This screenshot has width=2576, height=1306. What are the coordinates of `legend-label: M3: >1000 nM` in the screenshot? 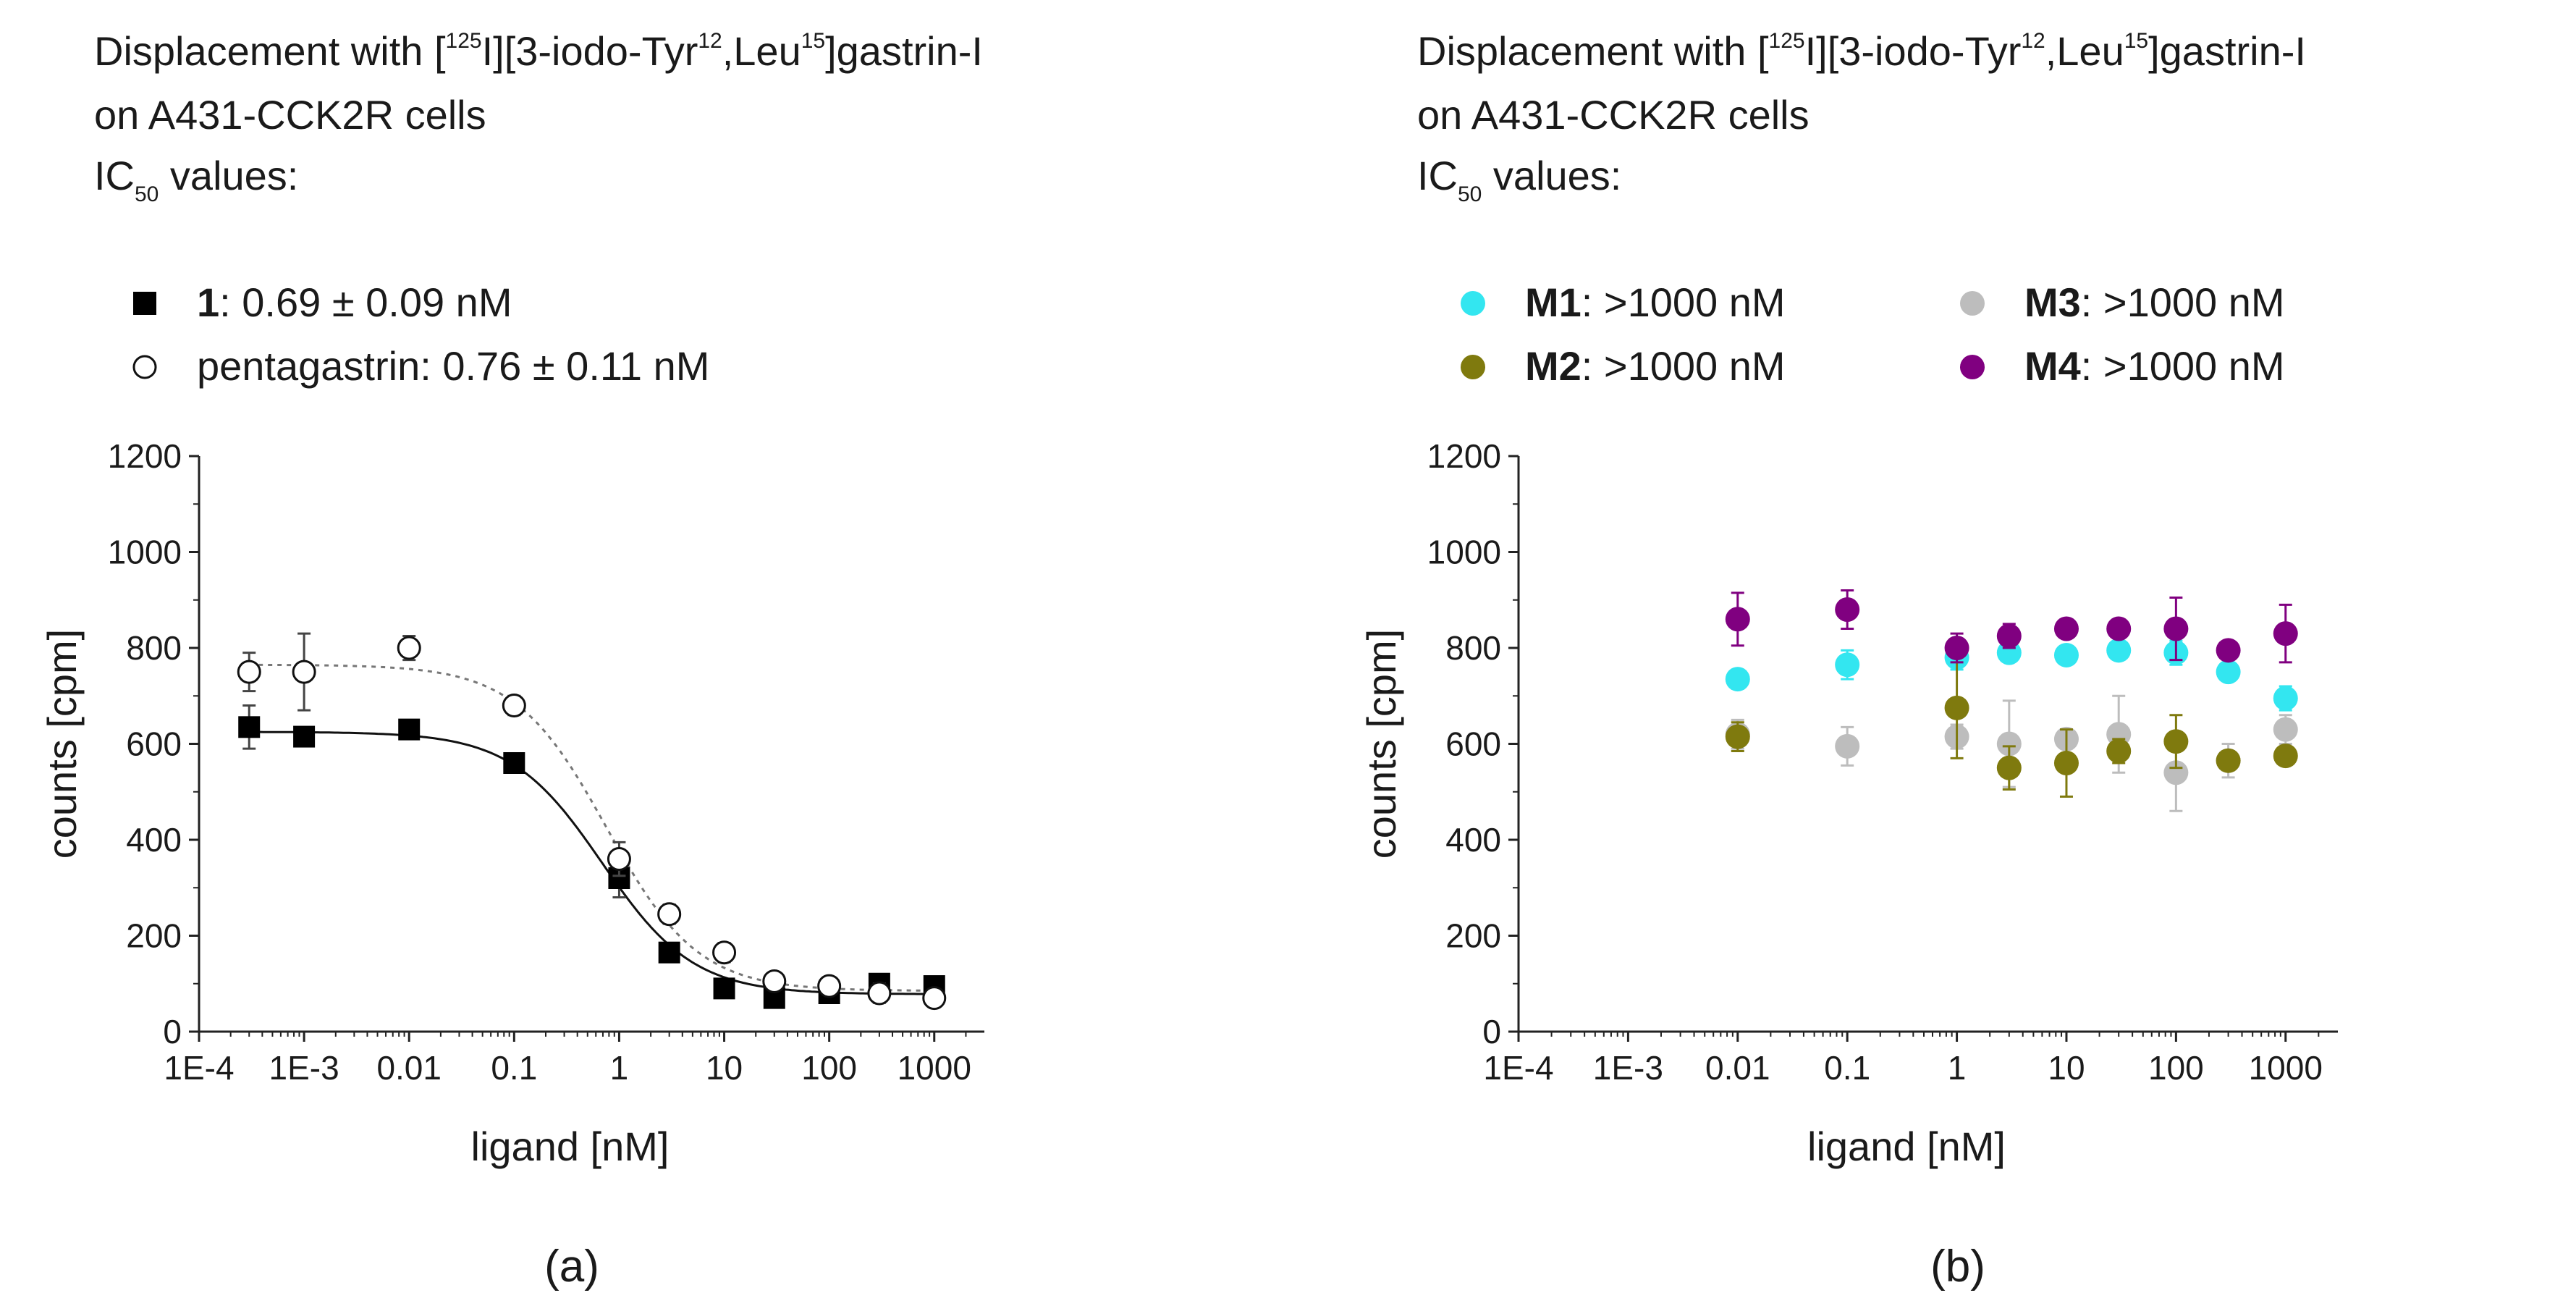 It's located at (2154, 302).